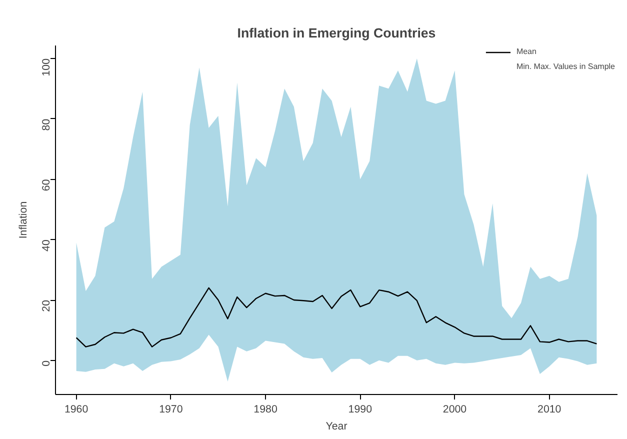 The image size is (627, 439). What do you see at coordinates (46, 124) in the screenshot?
I see `y-tick-label: 80` at bounding box center [46, 124].